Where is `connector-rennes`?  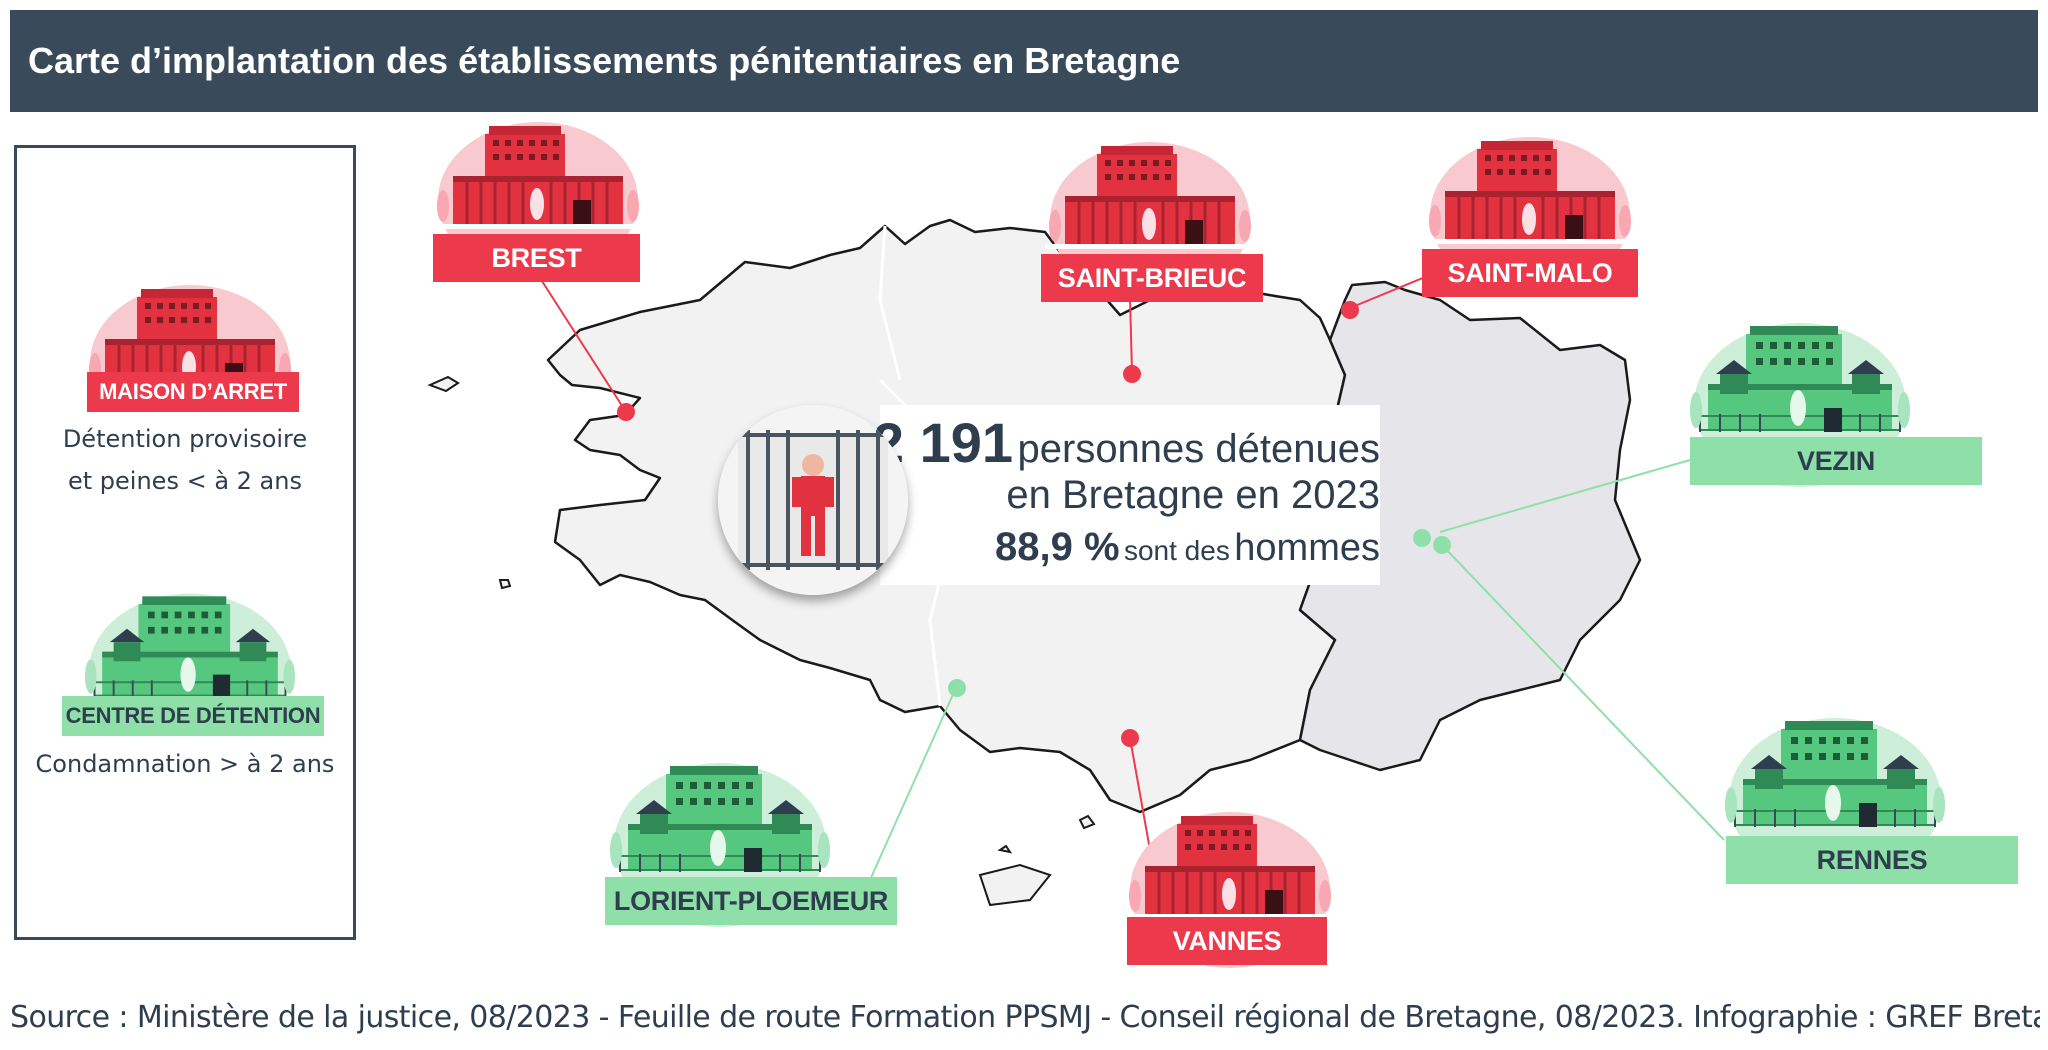 connector-rennes is located at coordinates (1583, 692).